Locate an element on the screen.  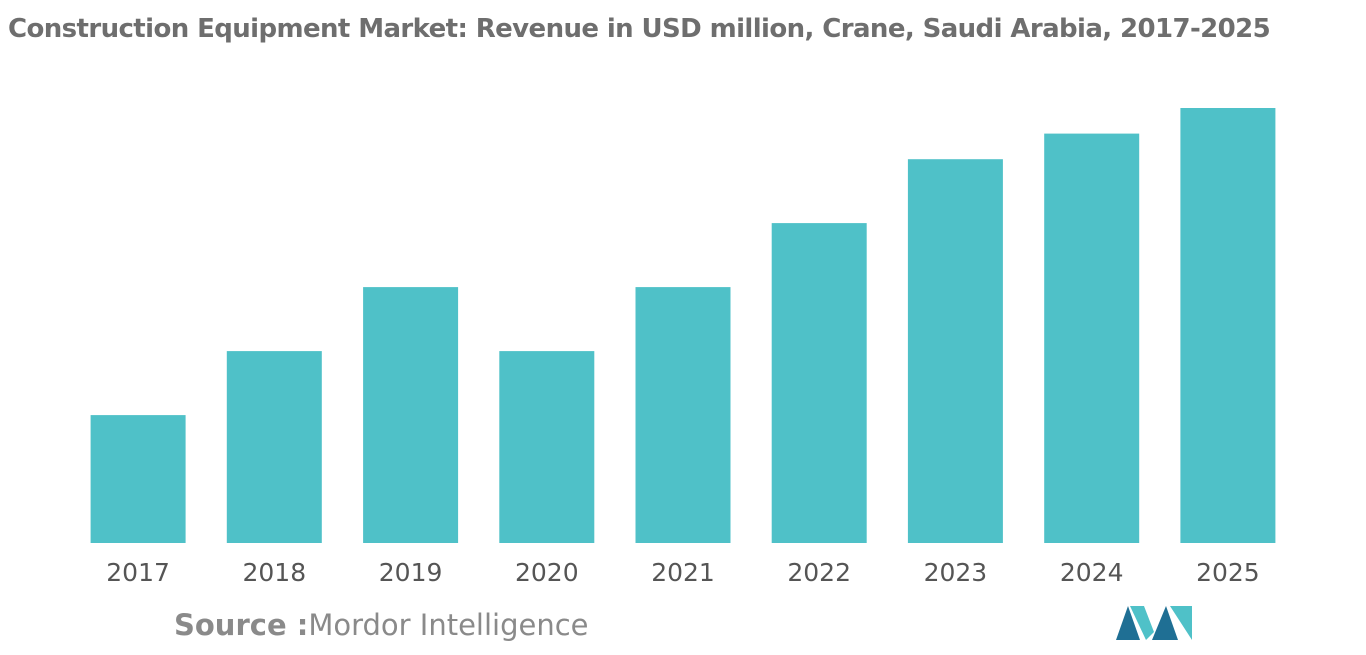
bar-2019 is located at coordinates (411, 415).